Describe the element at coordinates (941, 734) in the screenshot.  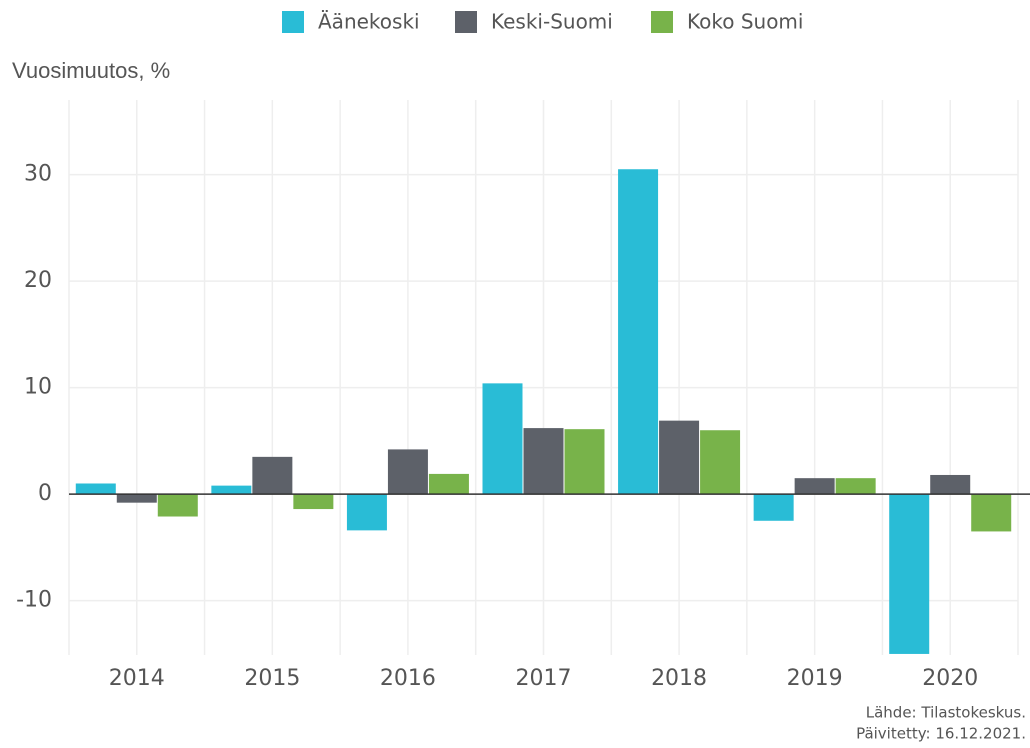
I see `source: Päivitetty: 16.12.2021.` at that location.